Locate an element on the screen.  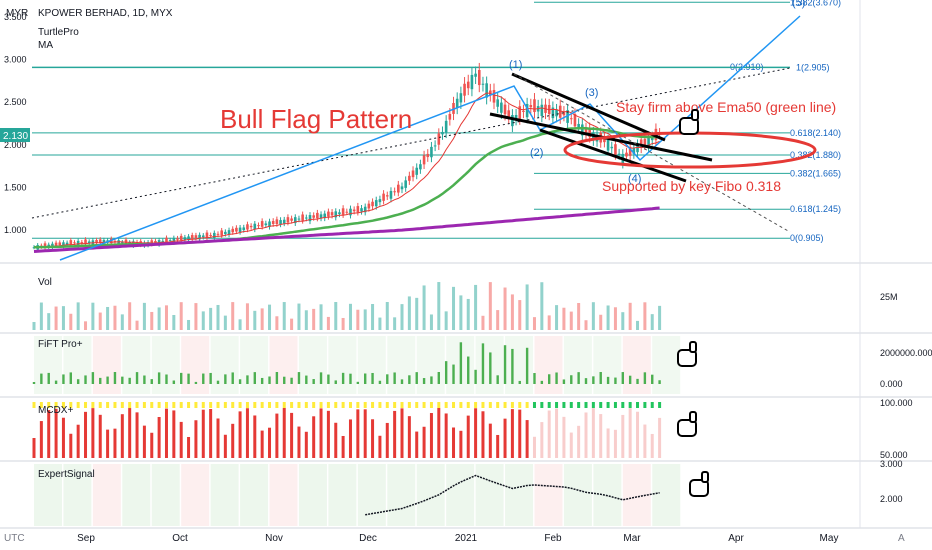
x-tick-label: Apr is located at coordinates (736, 538).